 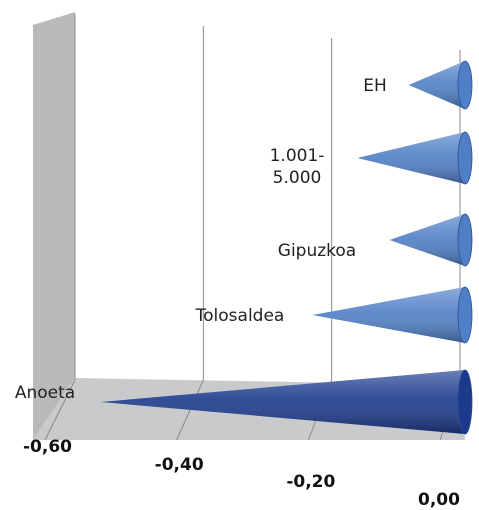 I want to click on back-wall, so click(x=54, y=226).